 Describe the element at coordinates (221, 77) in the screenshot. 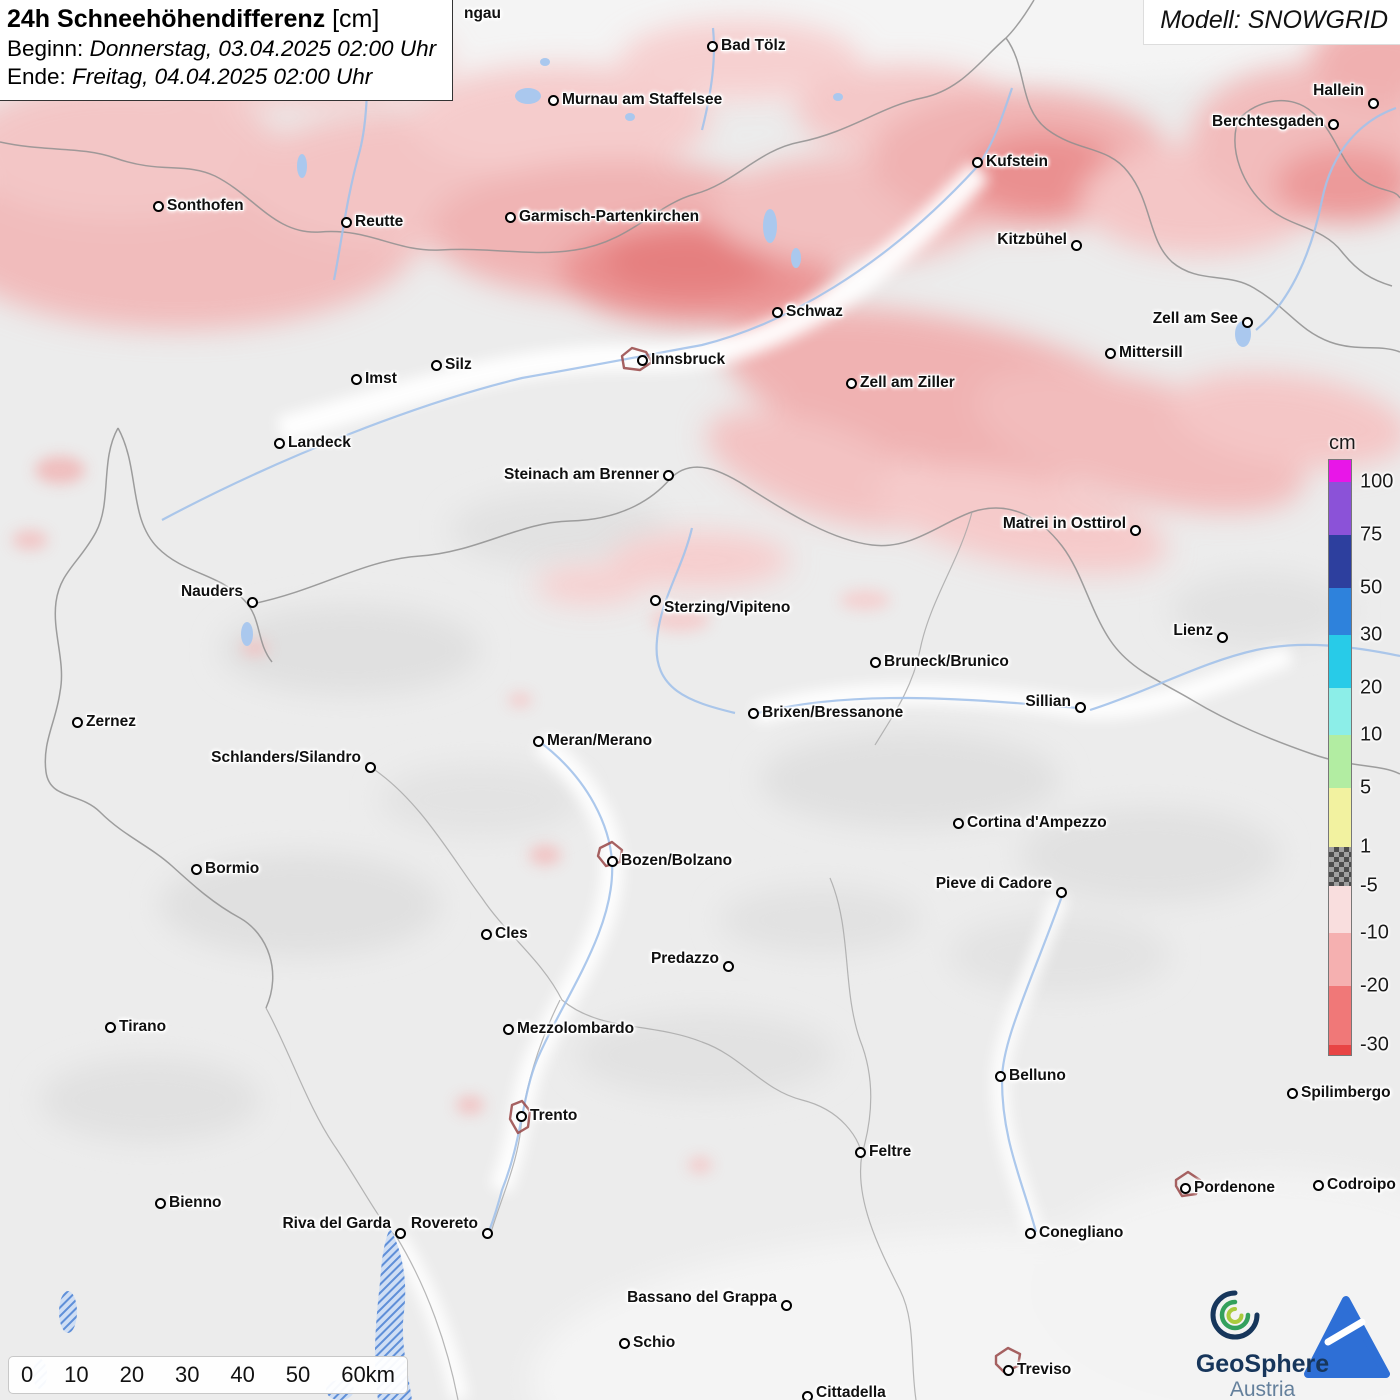

I see `end-line: Ende: Freitag, 04.04.2025 02:00 Uhr` at that location.